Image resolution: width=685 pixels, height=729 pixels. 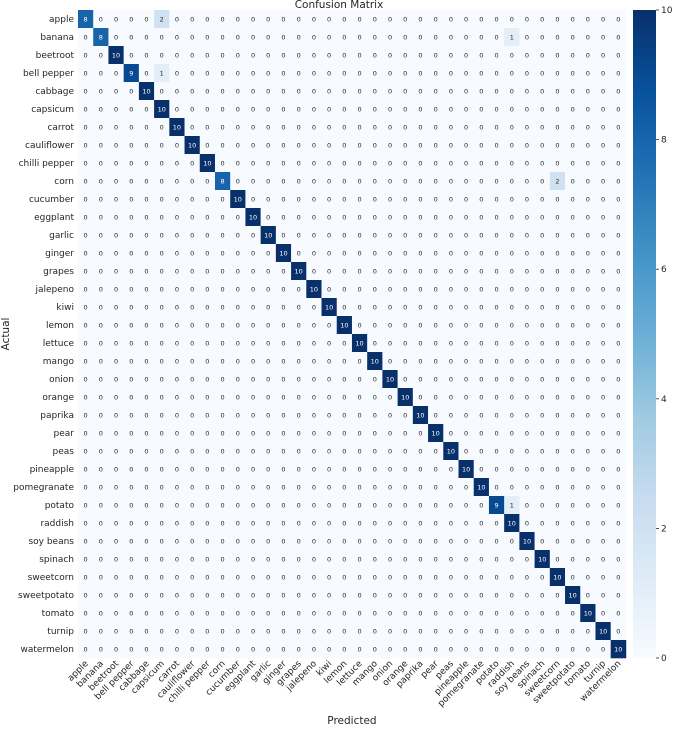 I want to click on y-tick-label: paprika, so click(x=57, y=416).